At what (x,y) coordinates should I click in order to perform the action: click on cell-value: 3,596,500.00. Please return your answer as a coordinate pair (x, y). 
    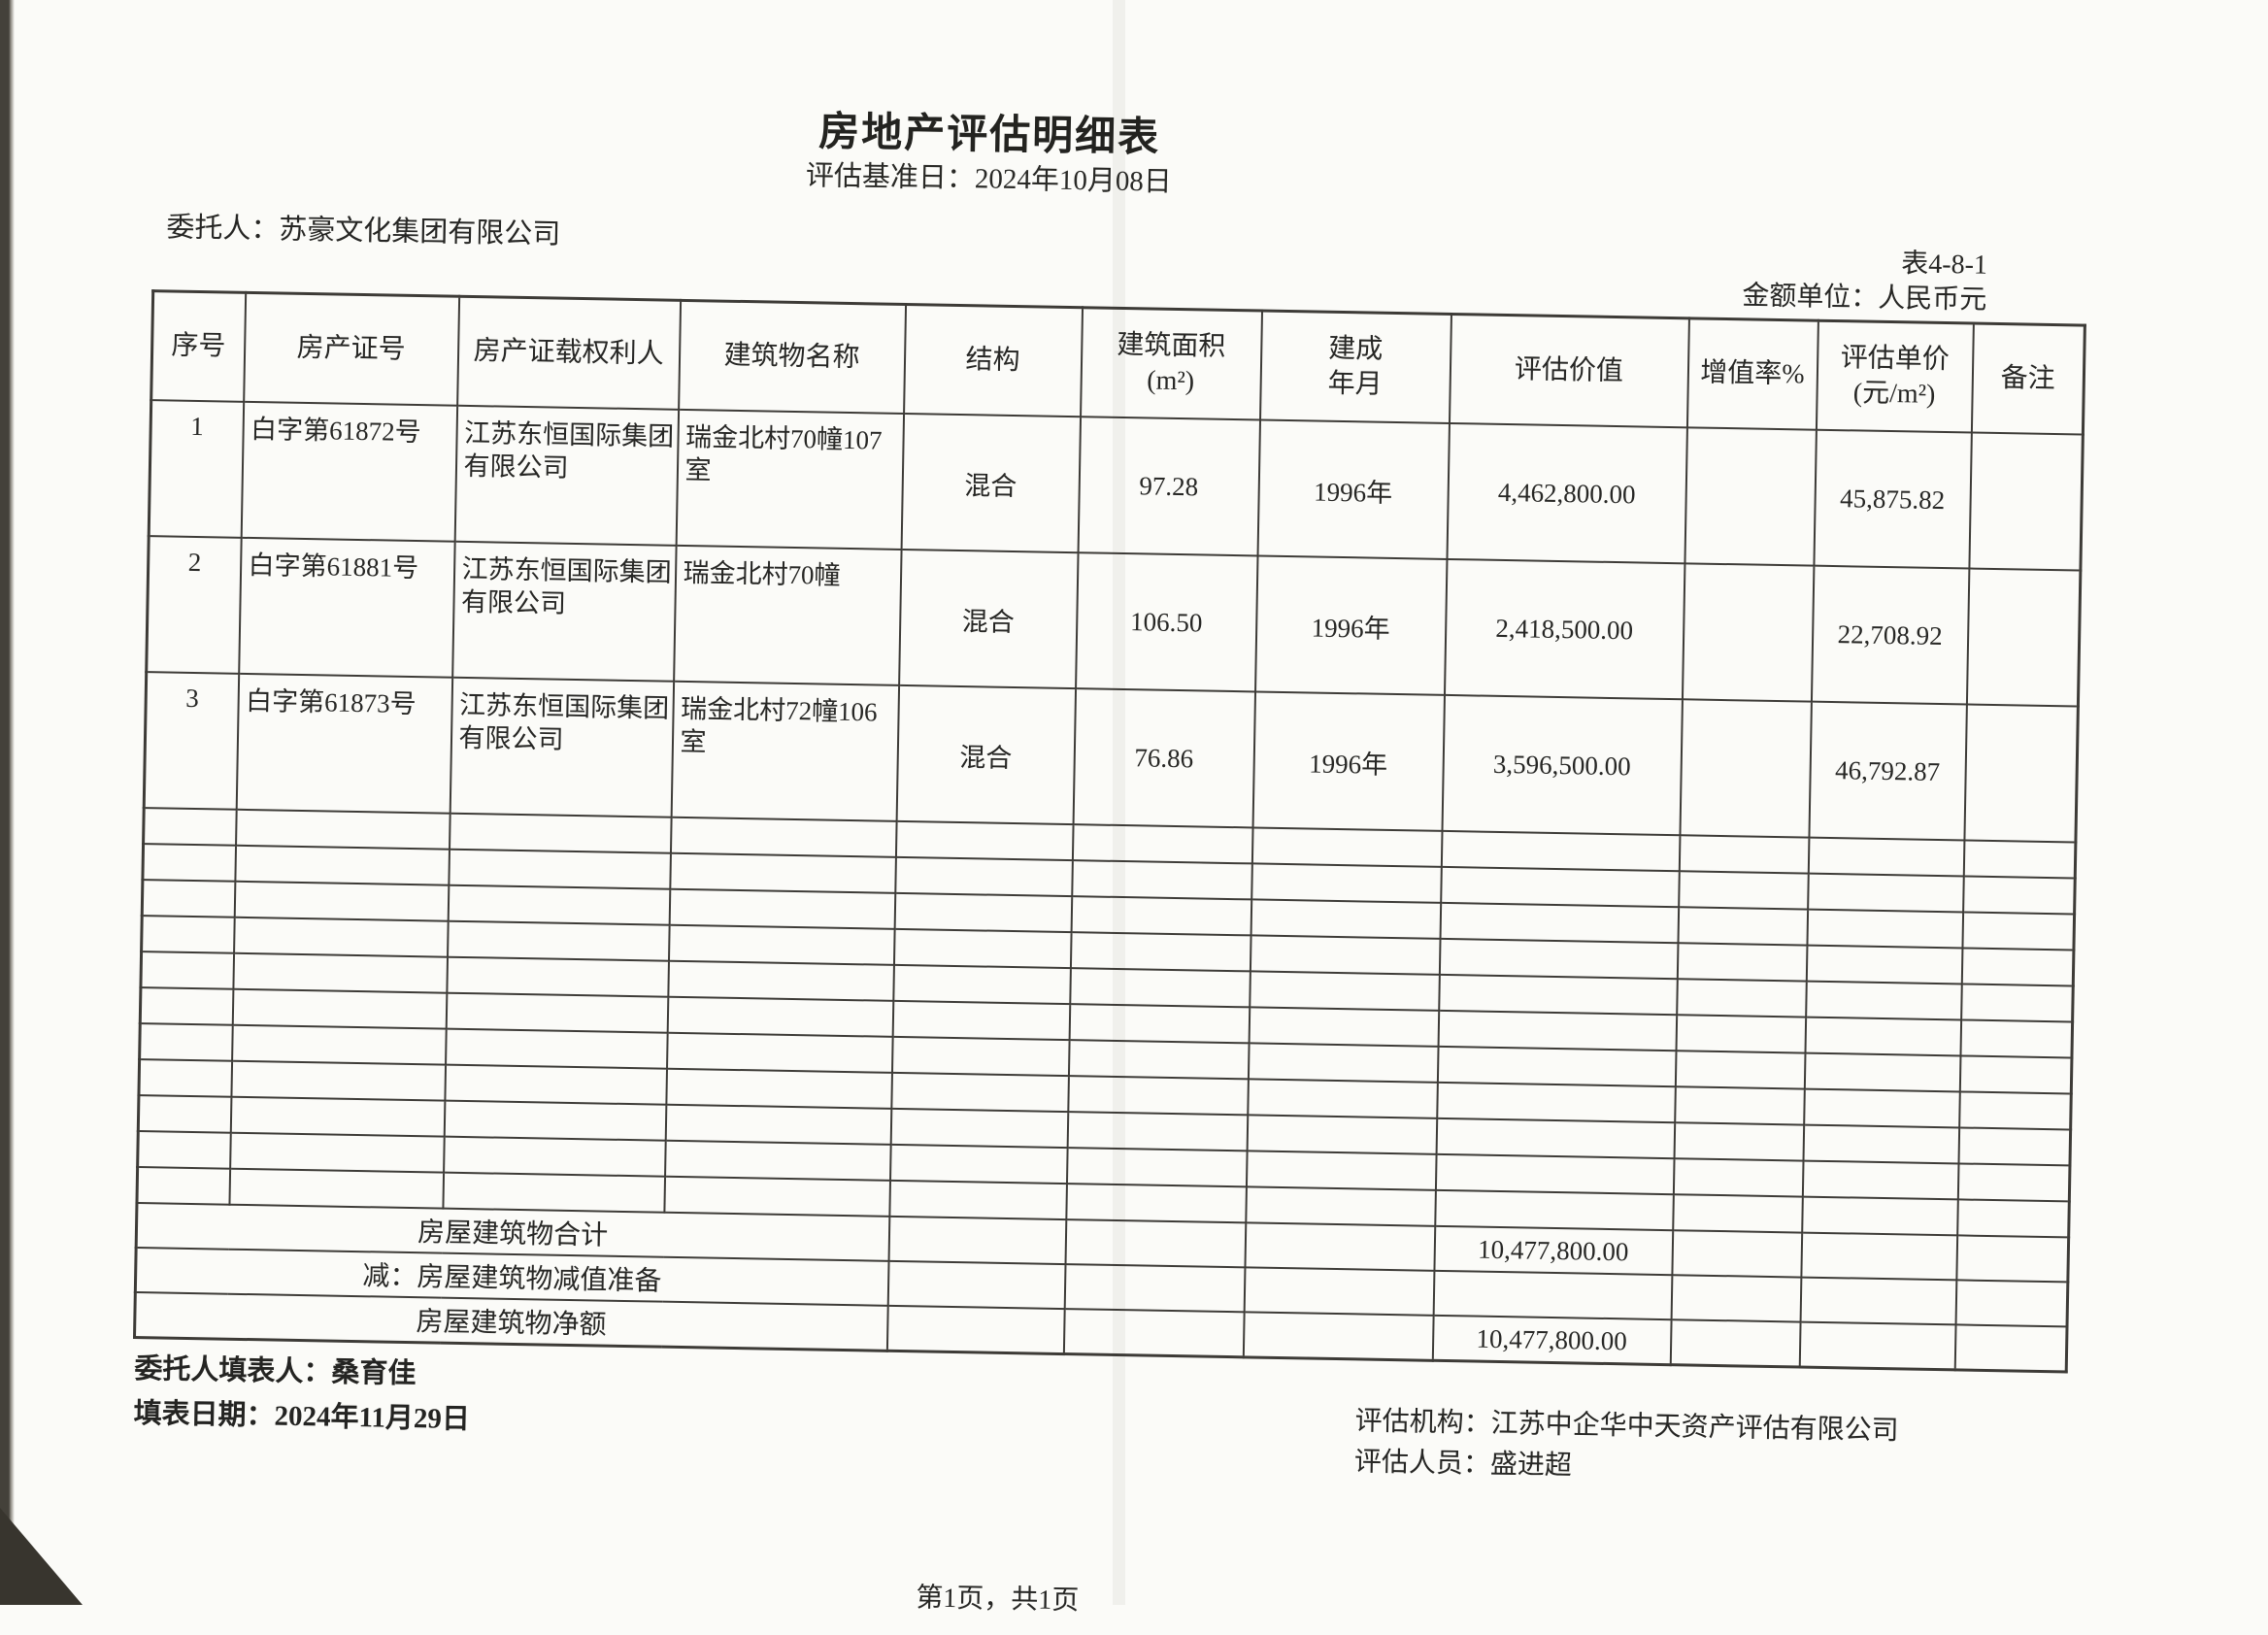
    Looking at the image, I should click on (1562, 765).